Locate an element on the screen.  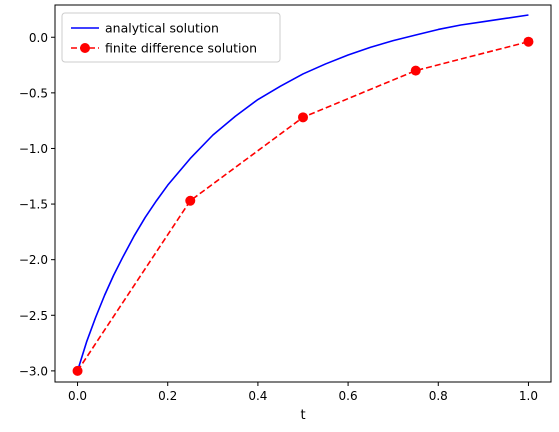
x-tick-label: 0.2 is located at coordinates (167, 396).